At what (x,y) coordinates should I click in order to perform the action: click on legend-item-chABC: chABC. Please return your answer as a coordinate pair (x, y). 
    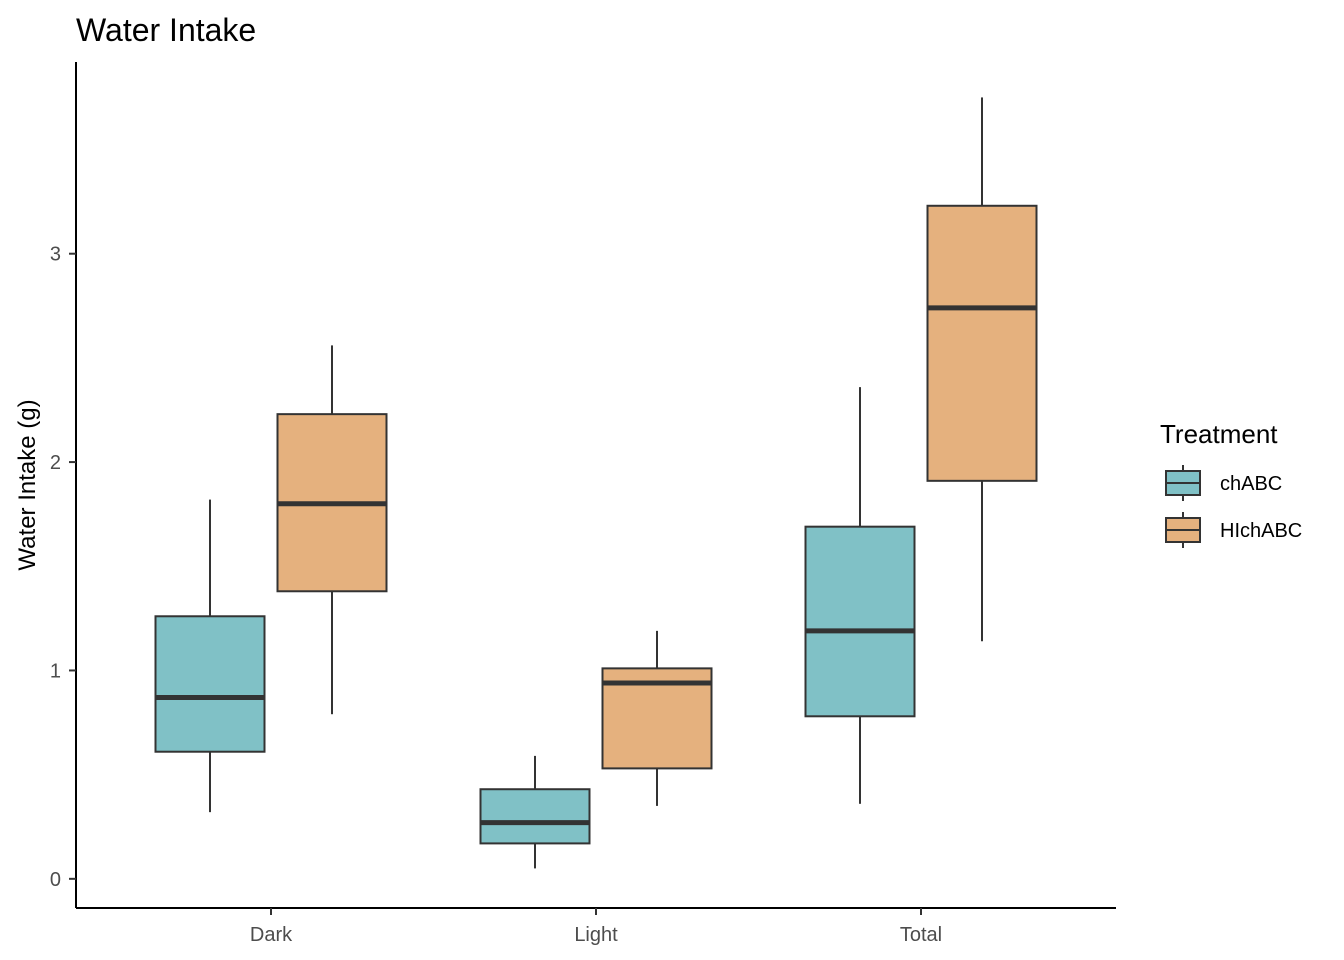
    Looking at the image, I should click on (1223, 483).